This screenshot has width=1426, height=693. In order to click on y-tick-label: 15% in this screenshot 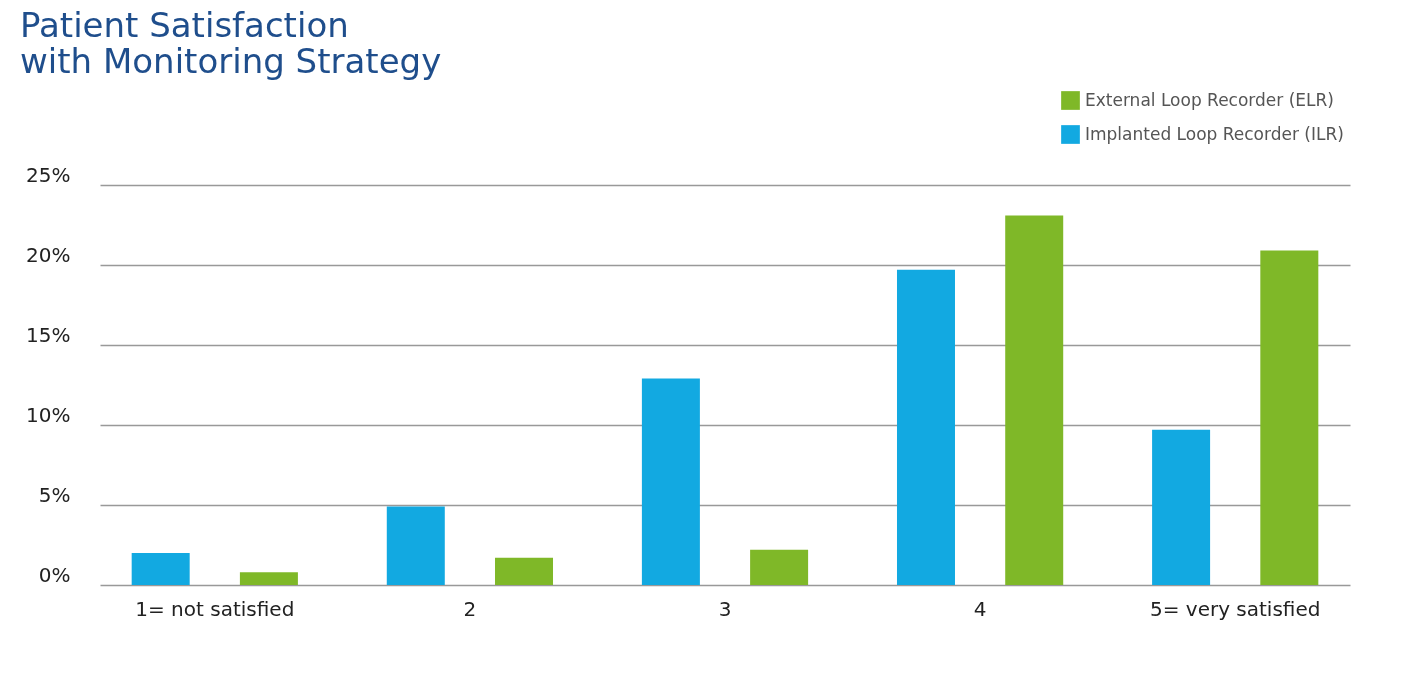, I will do `click(48, 334)`.